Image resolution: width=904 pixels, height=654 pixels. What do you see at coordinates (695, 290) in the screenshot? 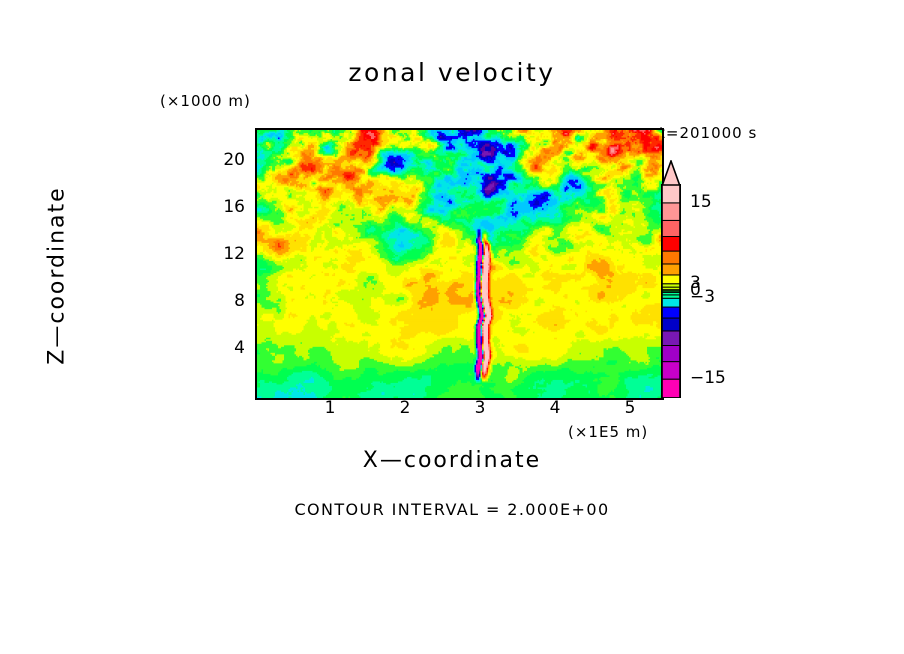
I see `colorbar-tick-label: 0` at bounding box center [695, 290].